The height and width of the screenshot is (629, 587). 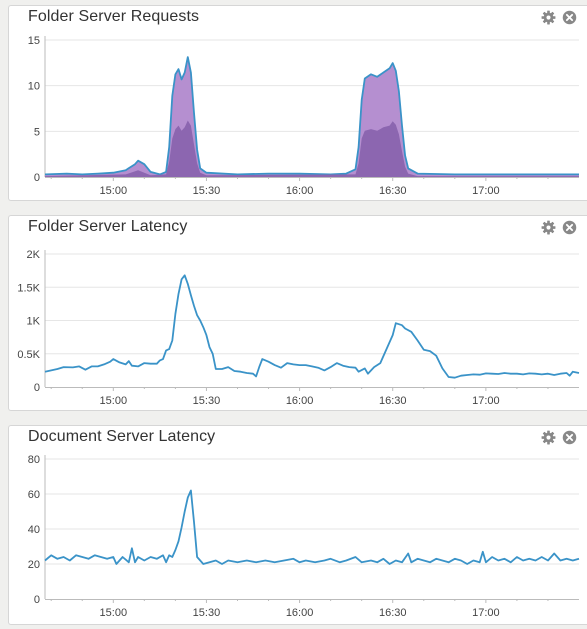 What do you see at coordinates (34, 255) in the screenshot?
I see `y-tick-label: 2K` at bounding box center [34, 255].